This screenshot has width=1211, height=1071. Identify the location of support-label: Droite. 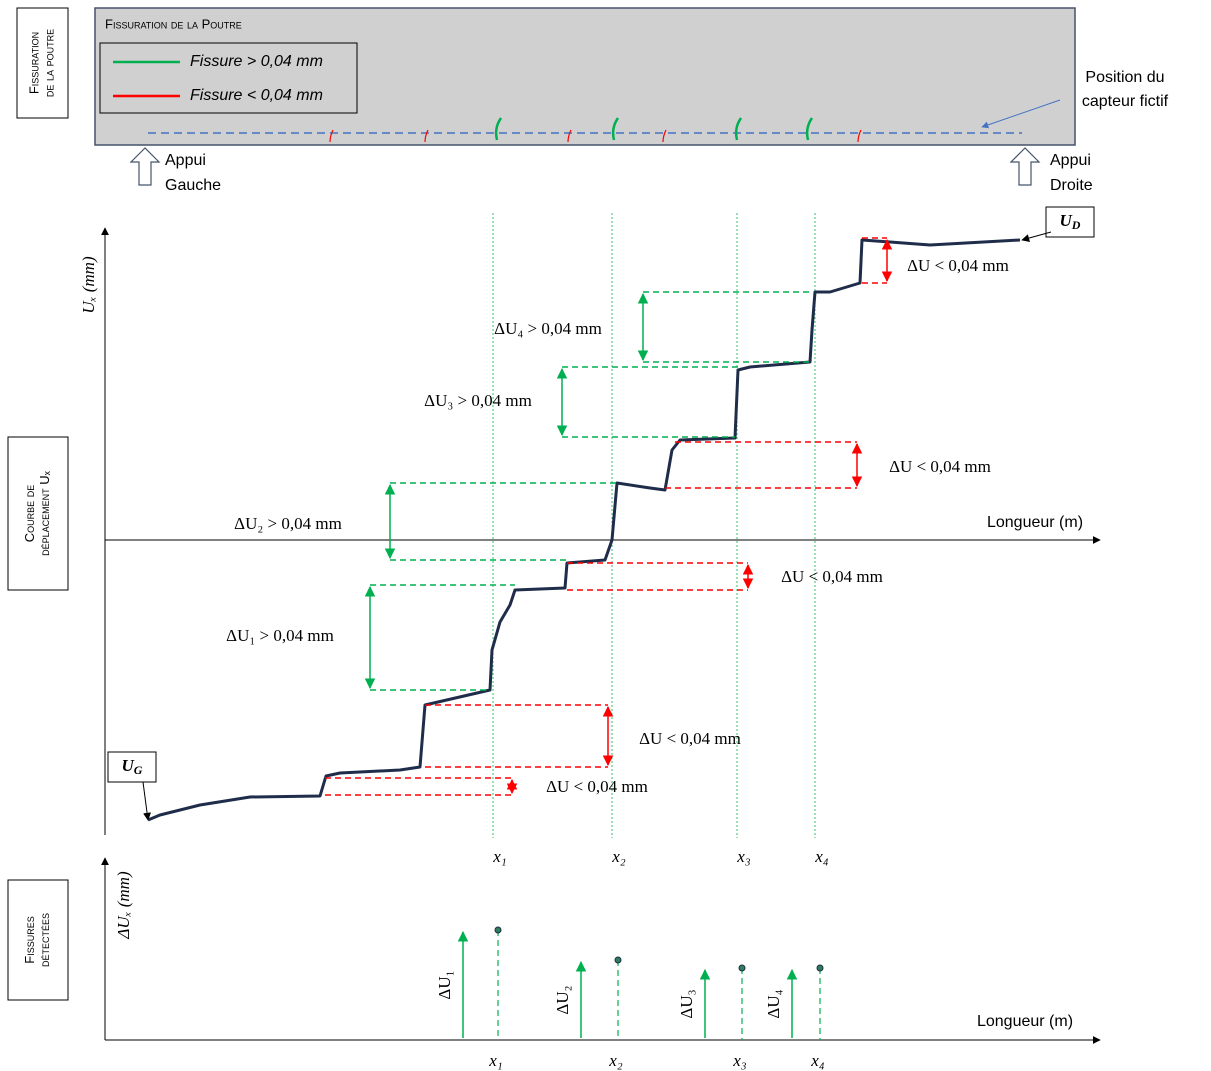
(1071, 185).